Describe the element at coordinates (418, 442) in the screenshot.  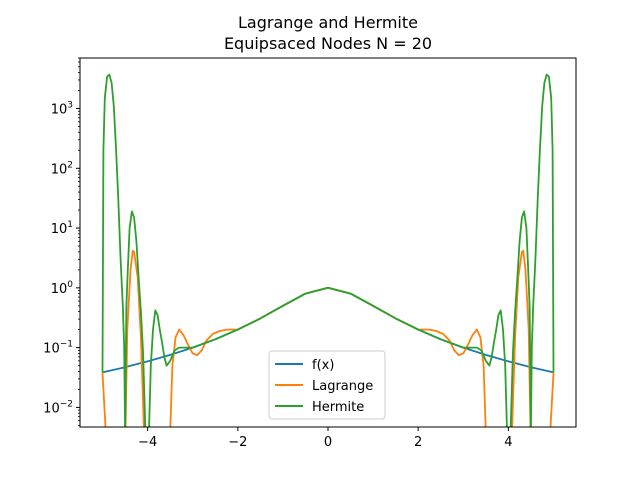
I see `x-tick-label: 2` at that location.